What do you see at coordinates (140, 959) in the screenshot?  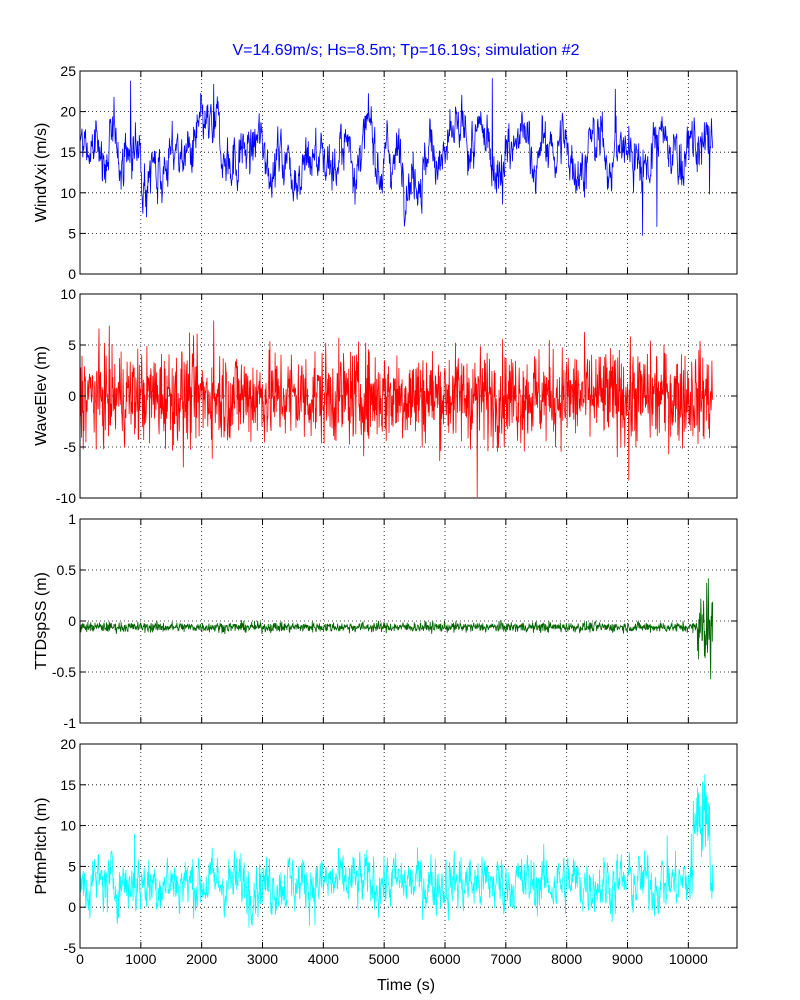 I see `x-tick-label: 1000` at bounding box center [140, 959].